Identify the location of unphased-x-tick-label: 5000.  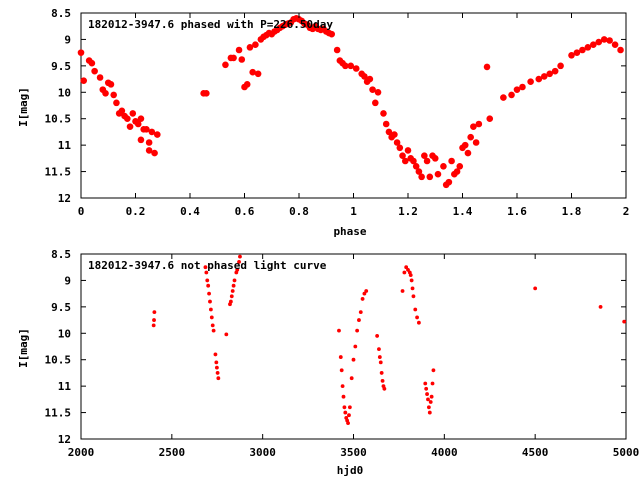
(626, 452).